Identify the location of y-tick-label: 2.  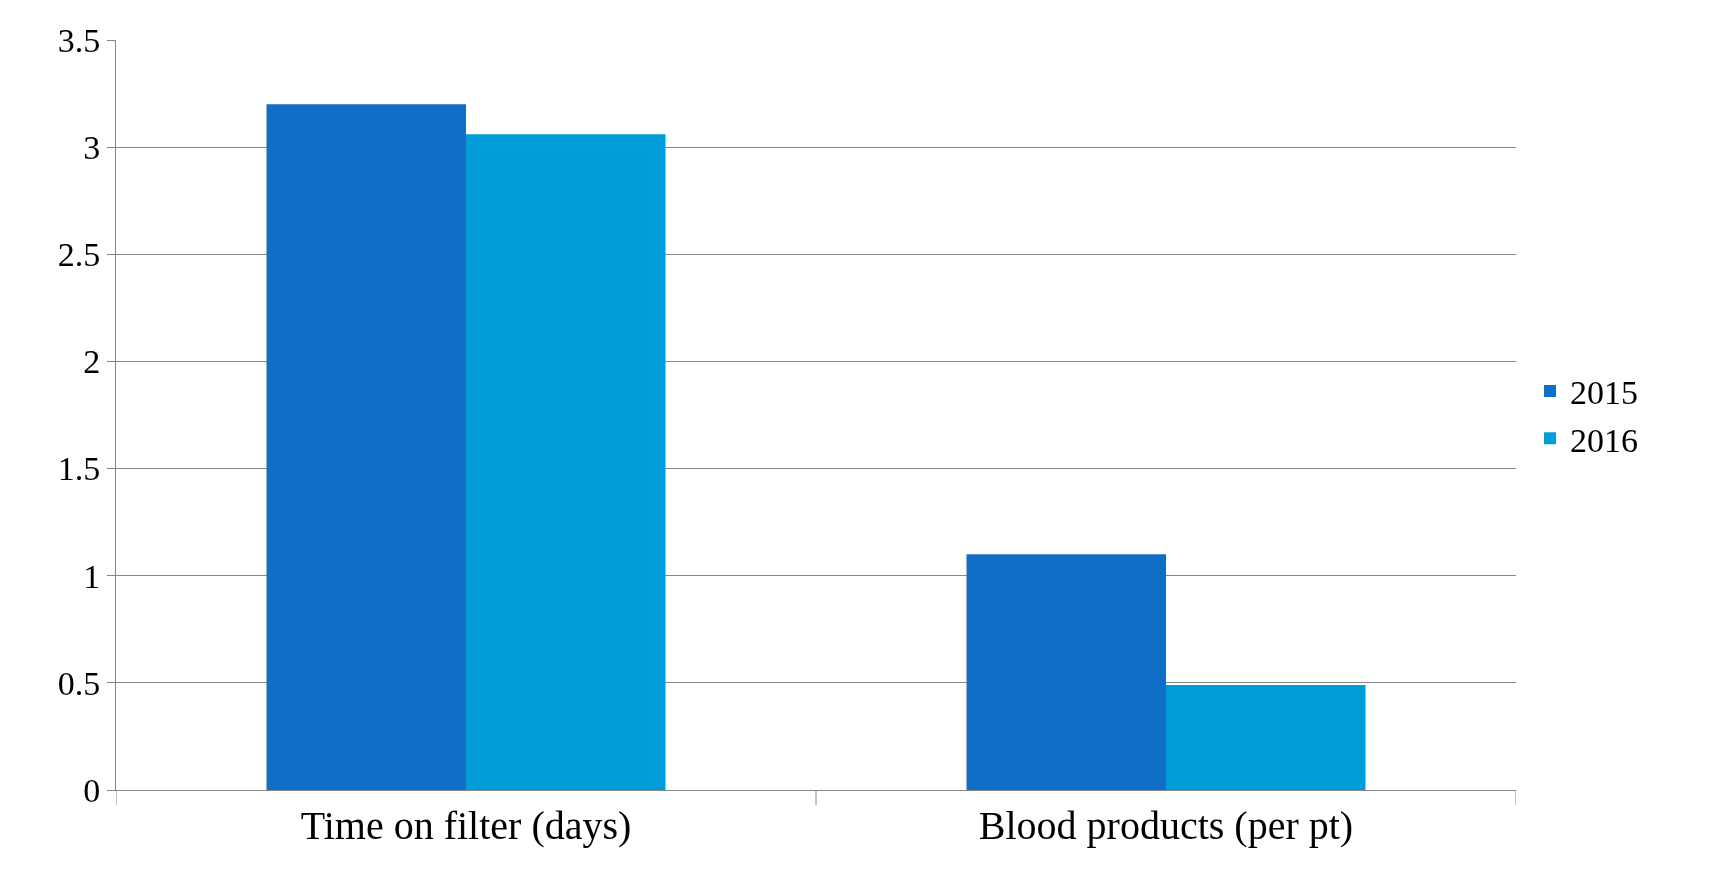
(92, 362).